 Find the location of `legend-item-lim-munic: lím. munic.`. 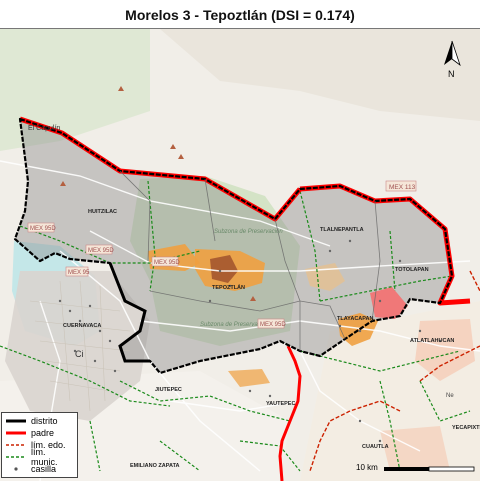

legend-item-lim-munic: lím. munic. is located at coordinates (39, 457).